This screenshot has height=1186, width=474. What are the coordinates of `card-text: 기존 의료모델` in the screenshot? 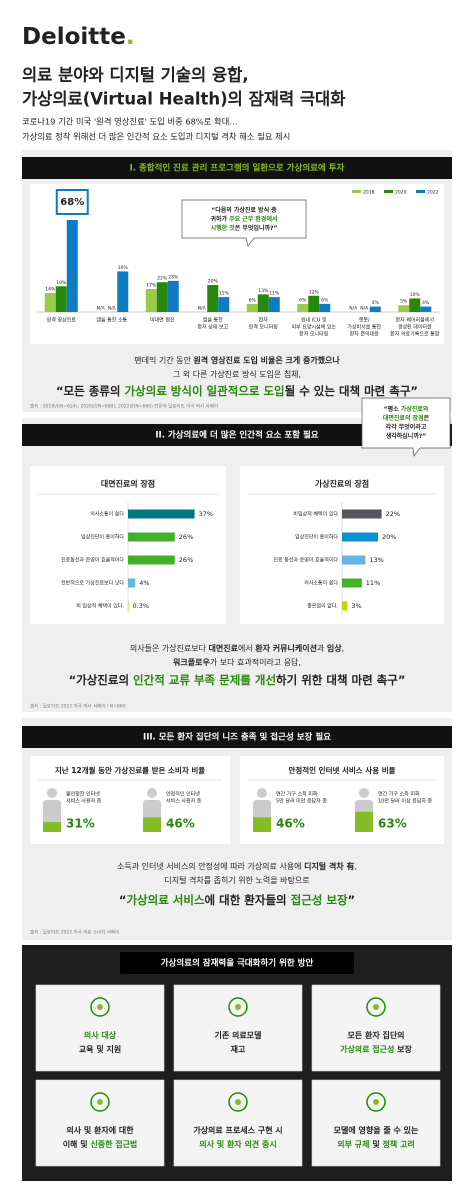 It's located at (238, 1035).